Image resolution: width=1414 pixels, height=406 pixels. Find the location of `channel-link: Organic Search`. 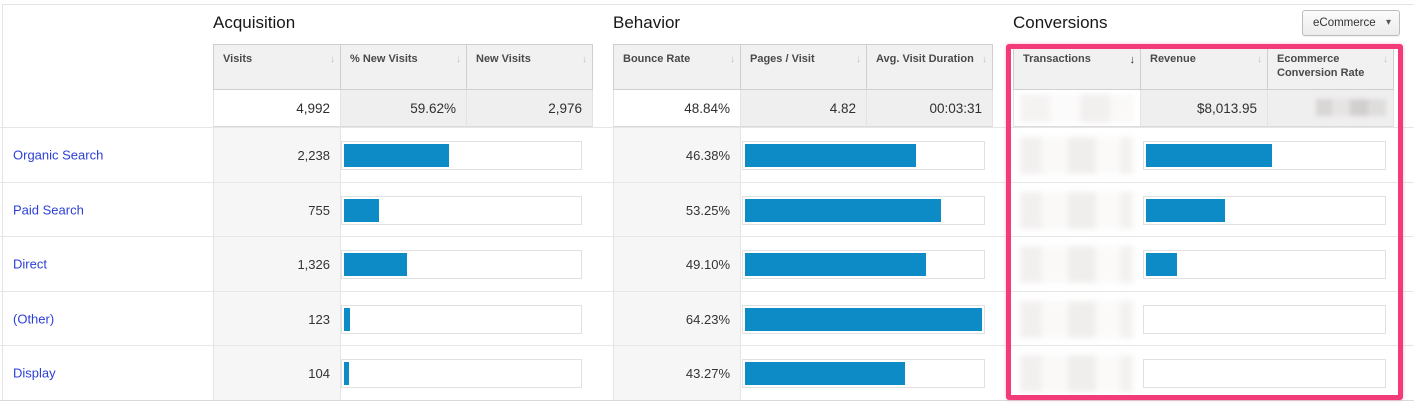

channel-link: Organic Search is located at coordinates (58, 155).